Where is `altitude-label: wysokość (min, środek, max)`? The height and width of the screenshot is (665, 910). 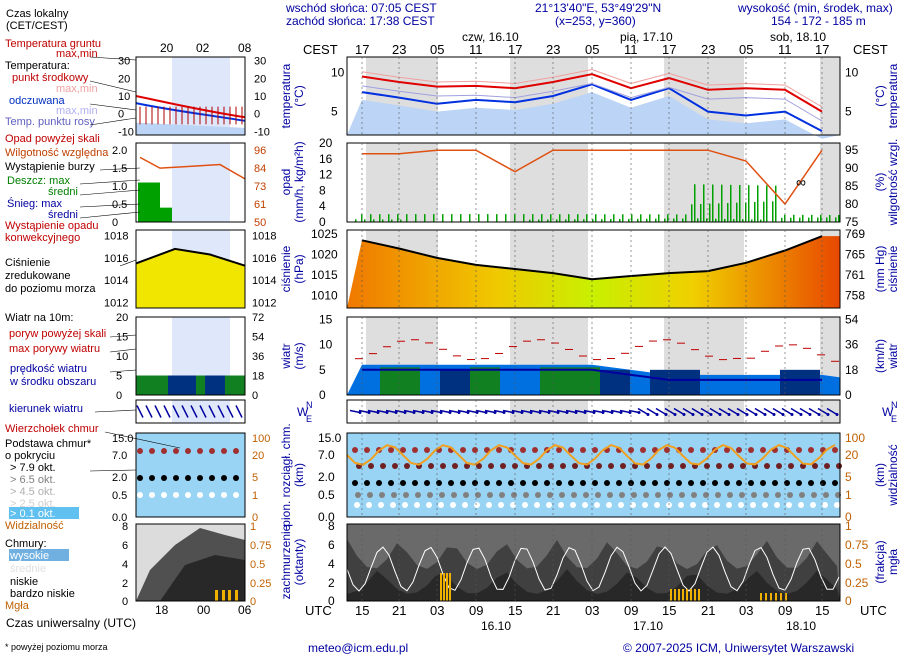
altitude-label: wysokość (min, środek, max) is located at coordinates (815, 8).